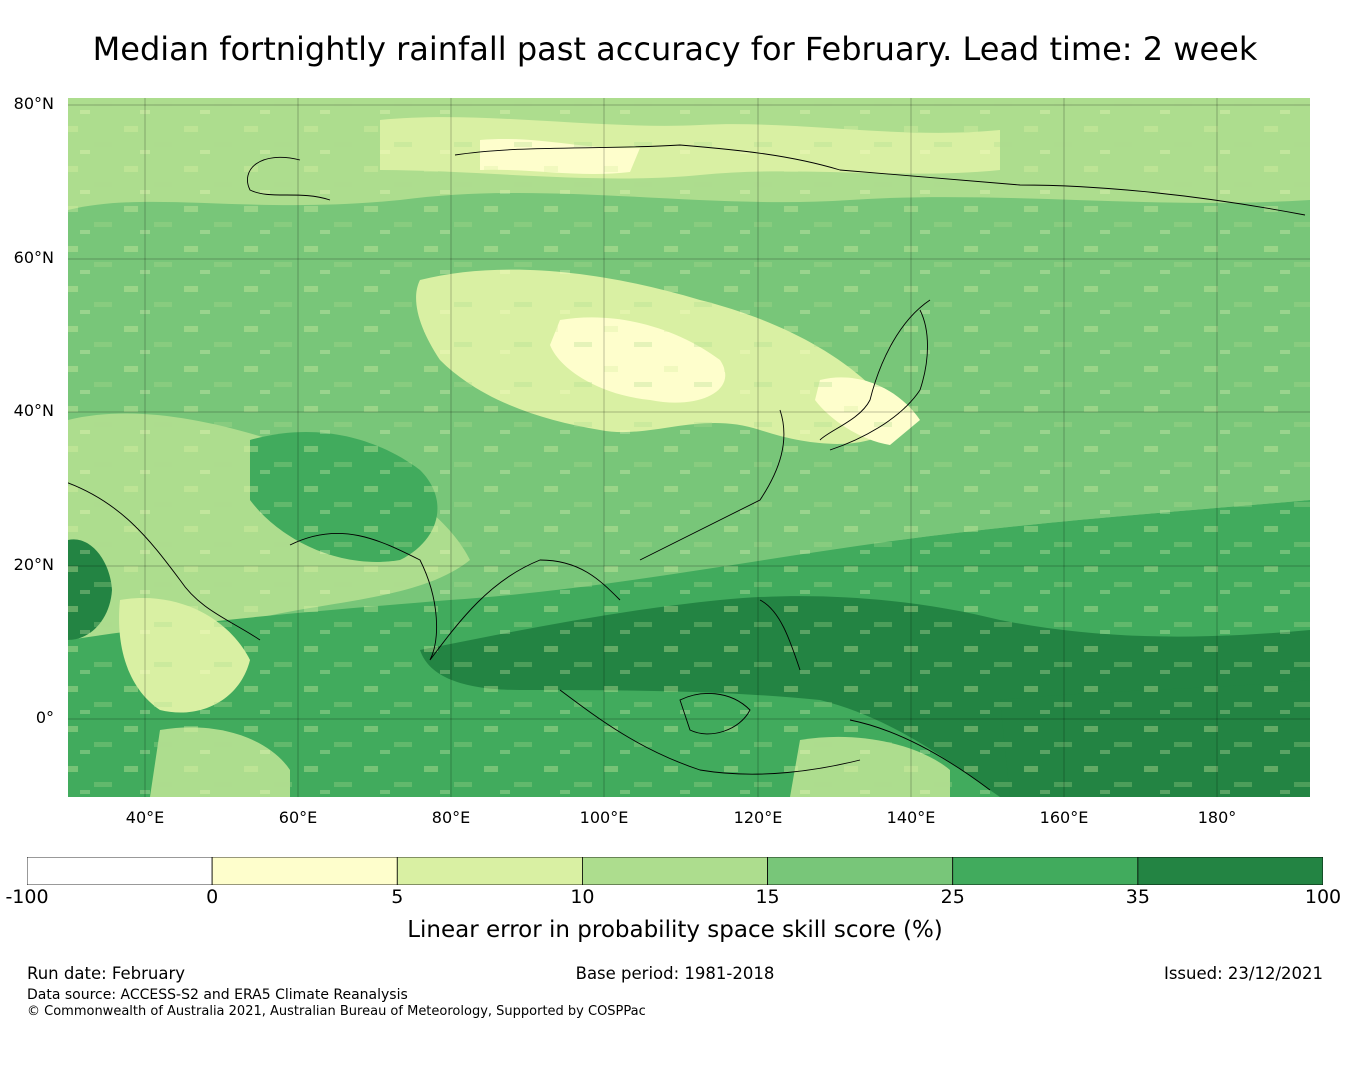  I want to click on colorbar-tick-label: 35, so click(1137, 897).